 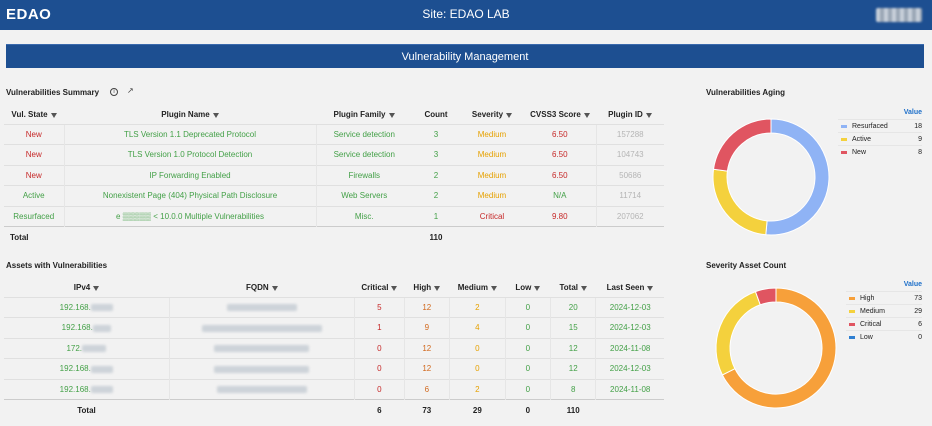 I want to click on severity: Medium, so click(x=492, y=154).